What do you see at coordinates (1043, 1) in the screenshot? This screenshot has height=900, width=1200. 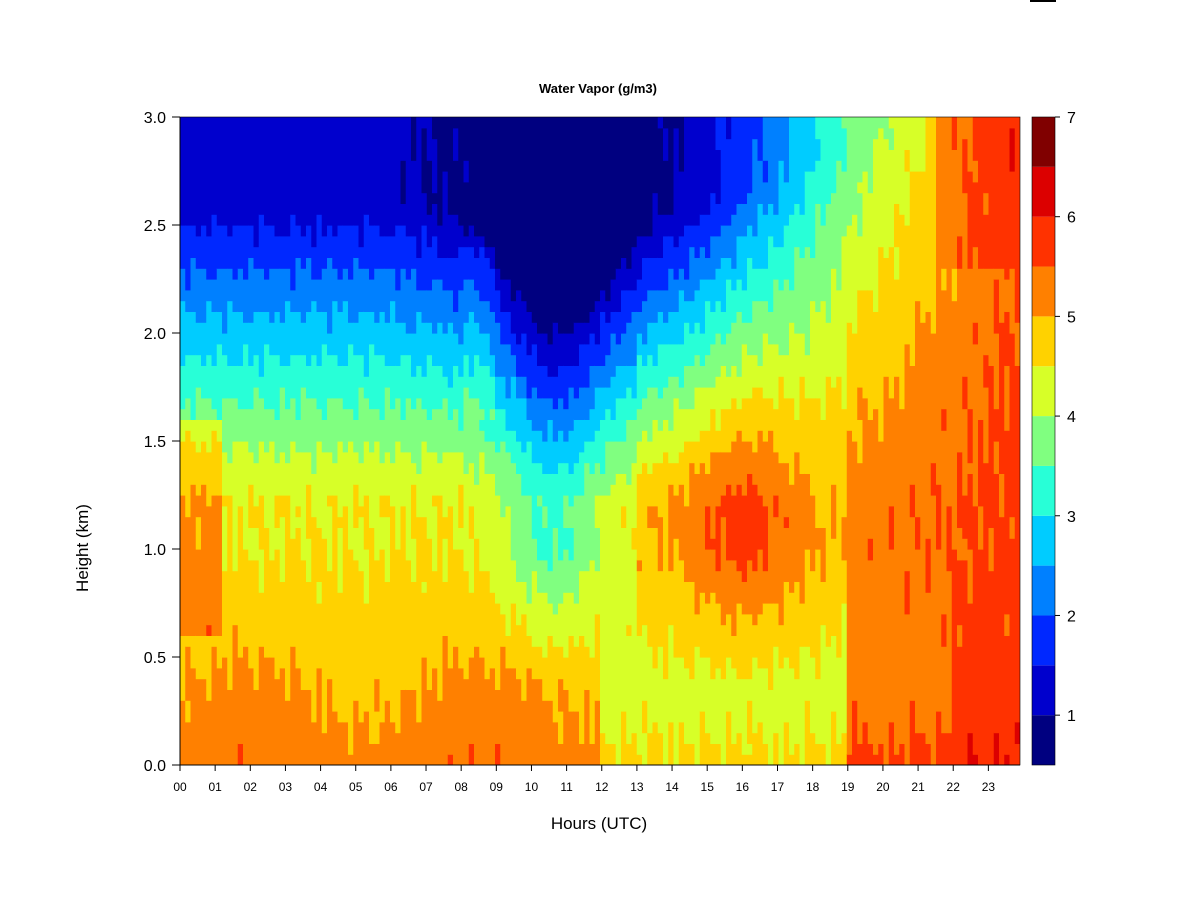 I see `corner-mark` at bounding box center [1043, 1].